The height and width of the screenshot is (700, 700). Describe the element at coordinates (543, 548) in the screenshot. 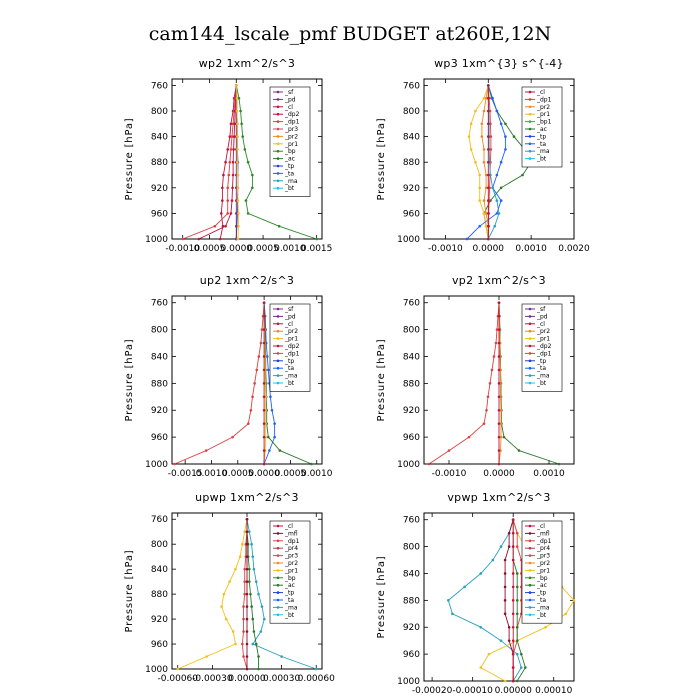

I see `legend-label: _pr4` at that location.